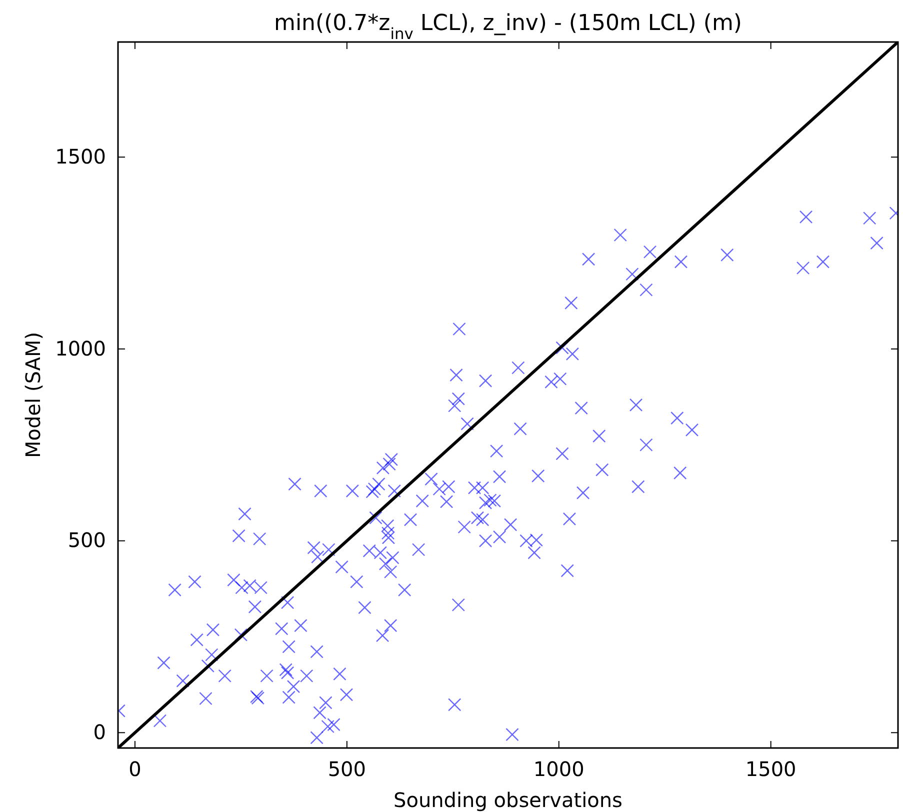 The width and height of the screenshot is (903, 812). I want to click on x-tick-label: 500, so click(347, 769).